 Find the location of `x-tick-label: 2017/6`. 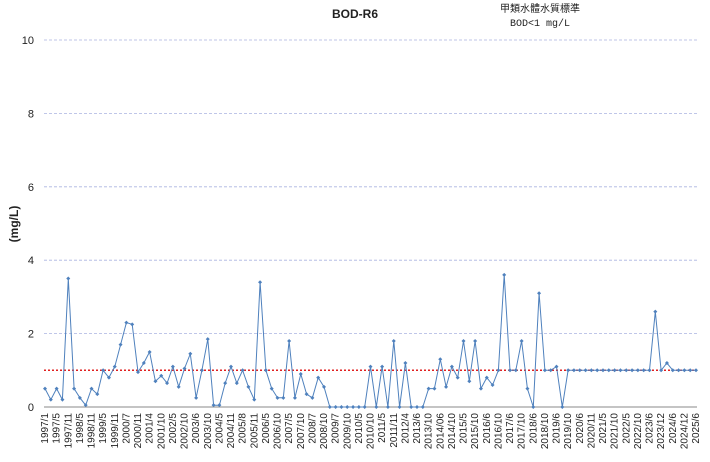

x-tick-label: 2017/6 is located at coordinates (510, 428).